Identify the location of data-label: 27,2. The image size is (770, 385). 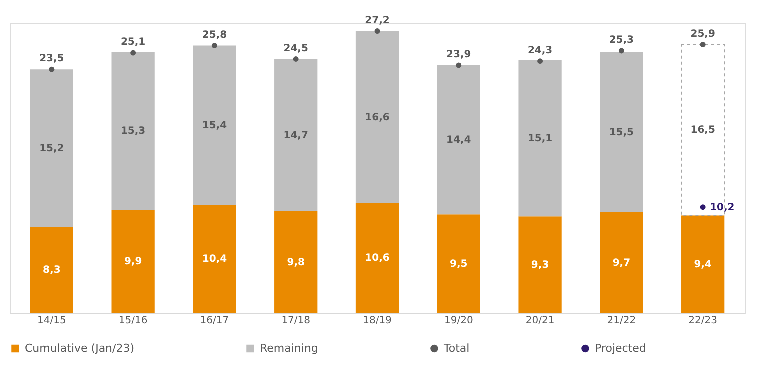
(377, 20).